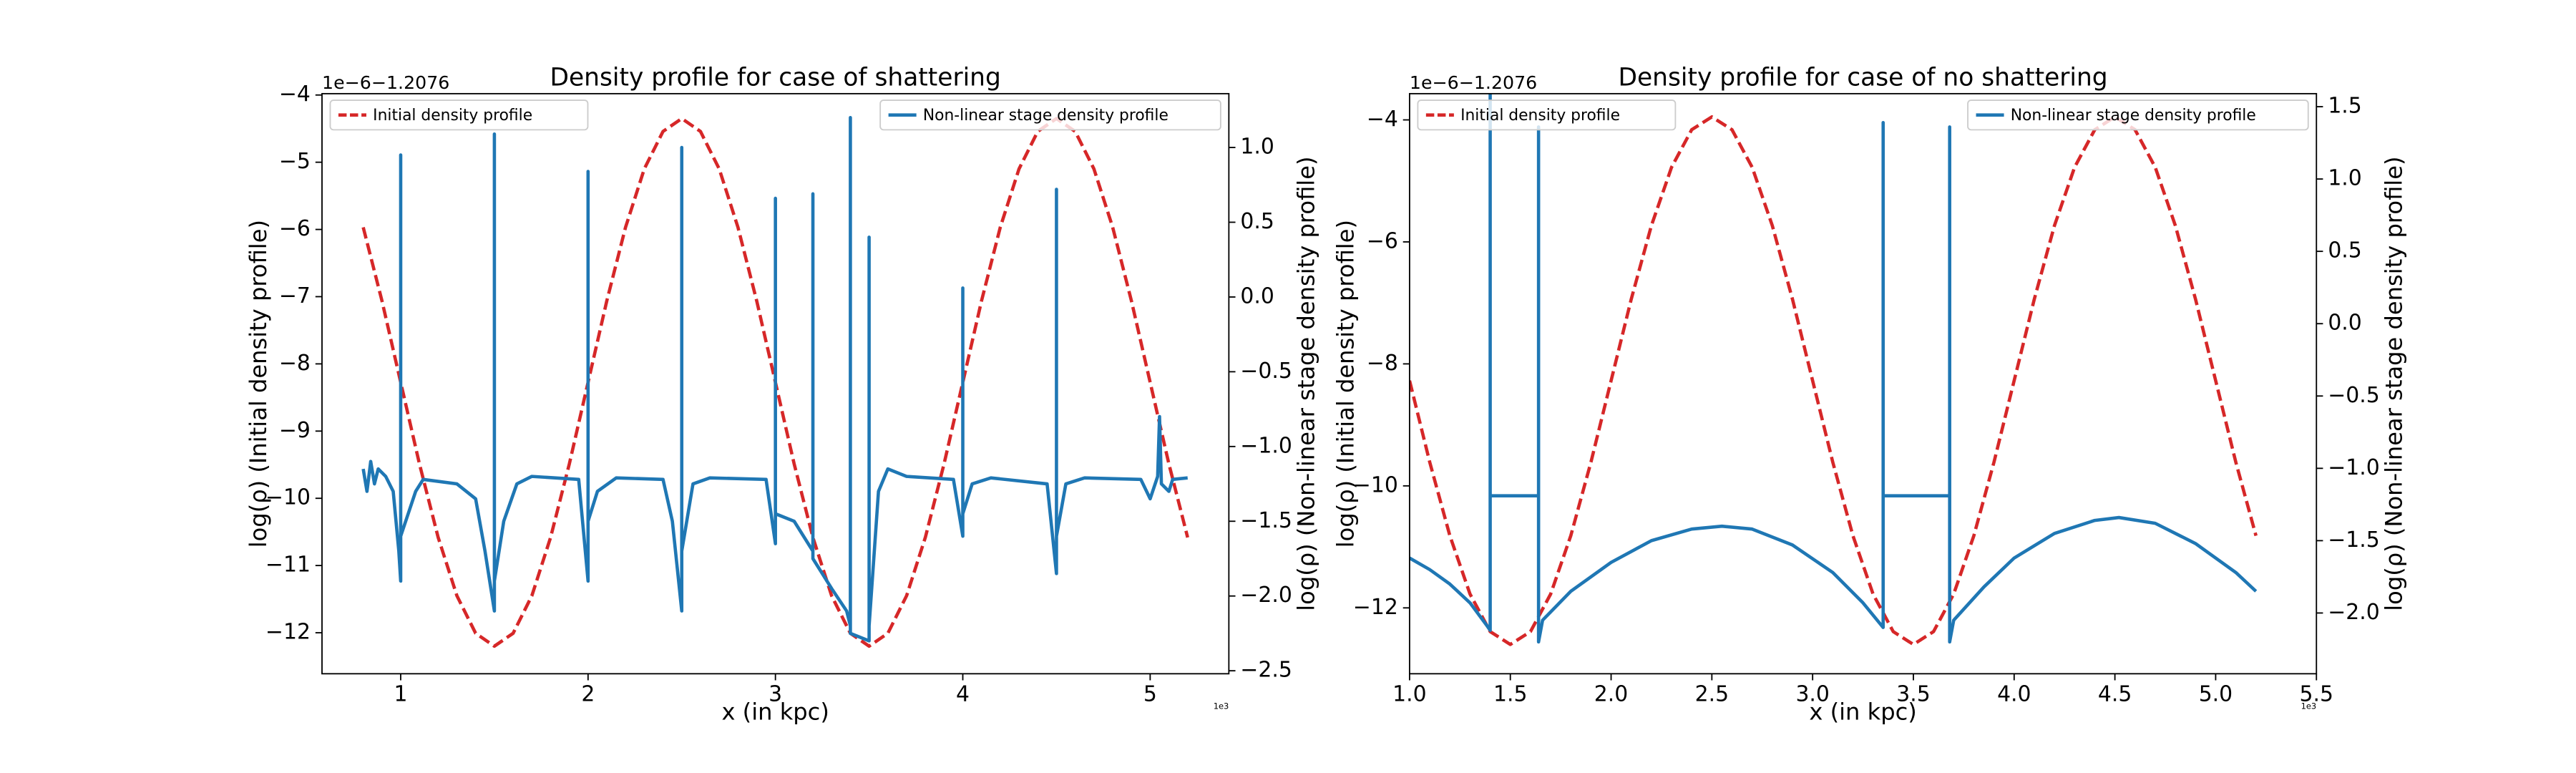 The image size is (2576, 773). I want to click on y-tick-label: −11, so click(288, 565).